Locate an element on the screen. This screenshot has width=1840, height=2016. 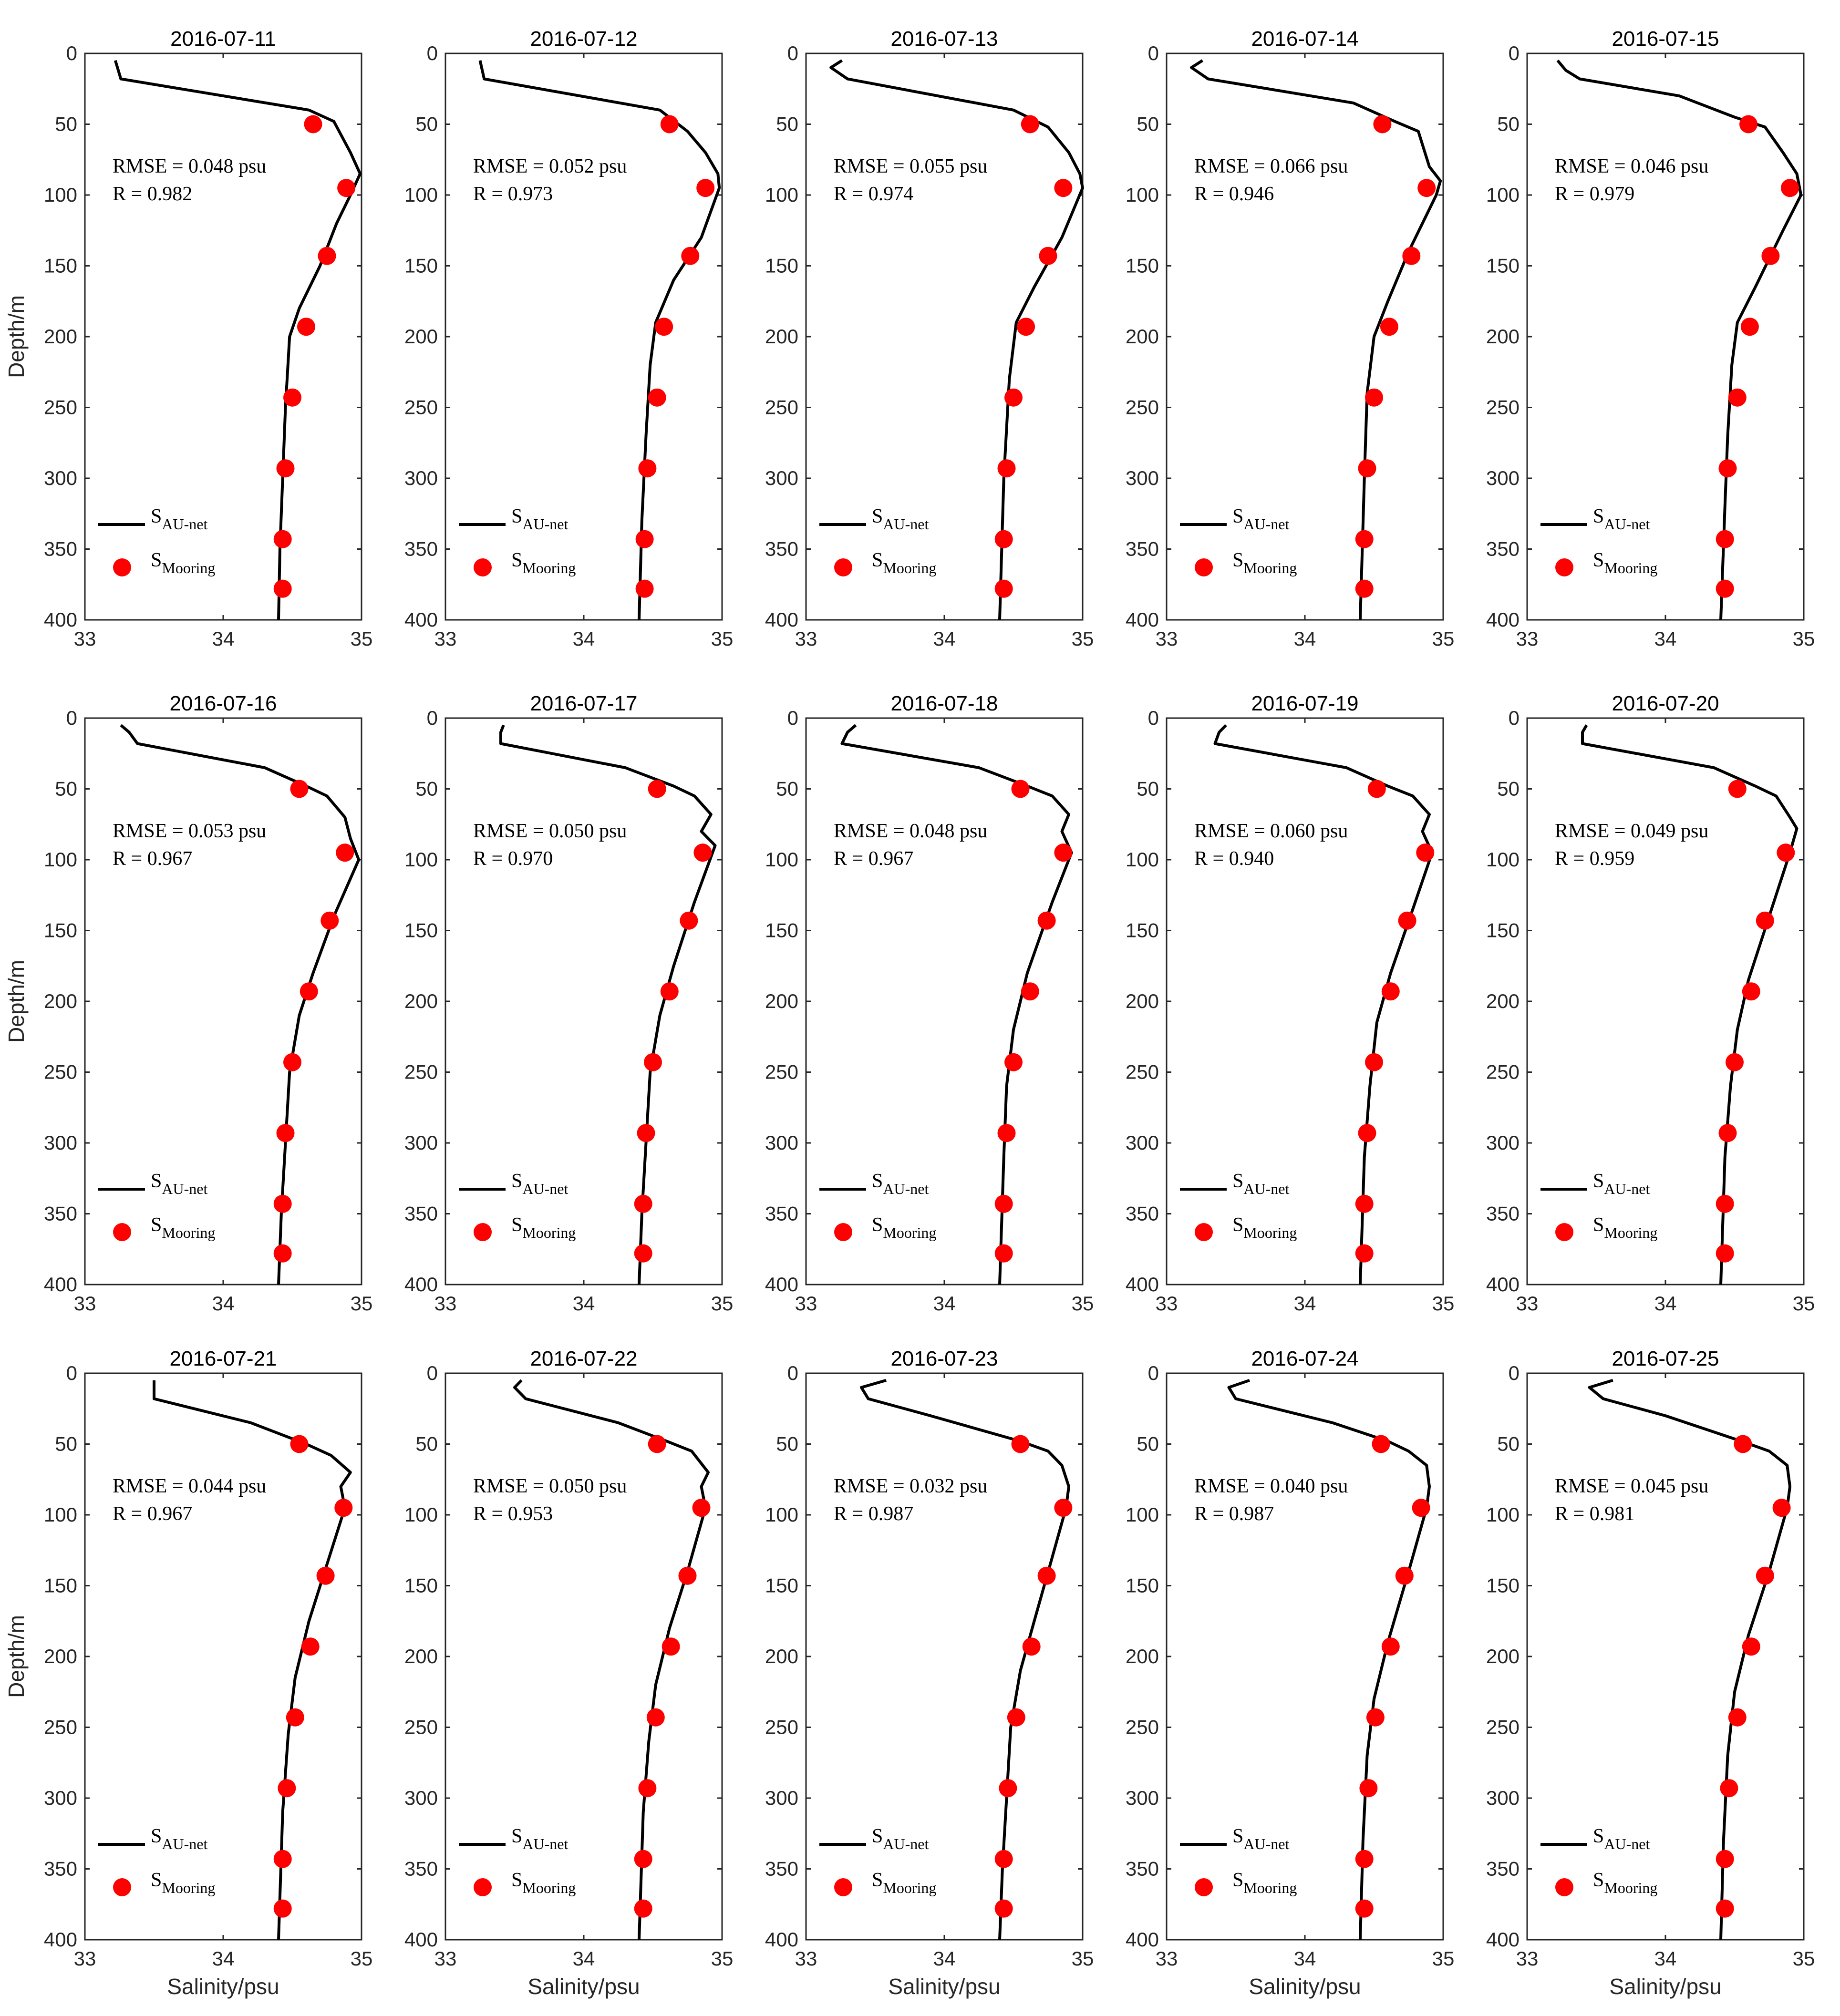
rmse-annotation: RMSE = 0.053 psu is located at coordinates (189, 831).